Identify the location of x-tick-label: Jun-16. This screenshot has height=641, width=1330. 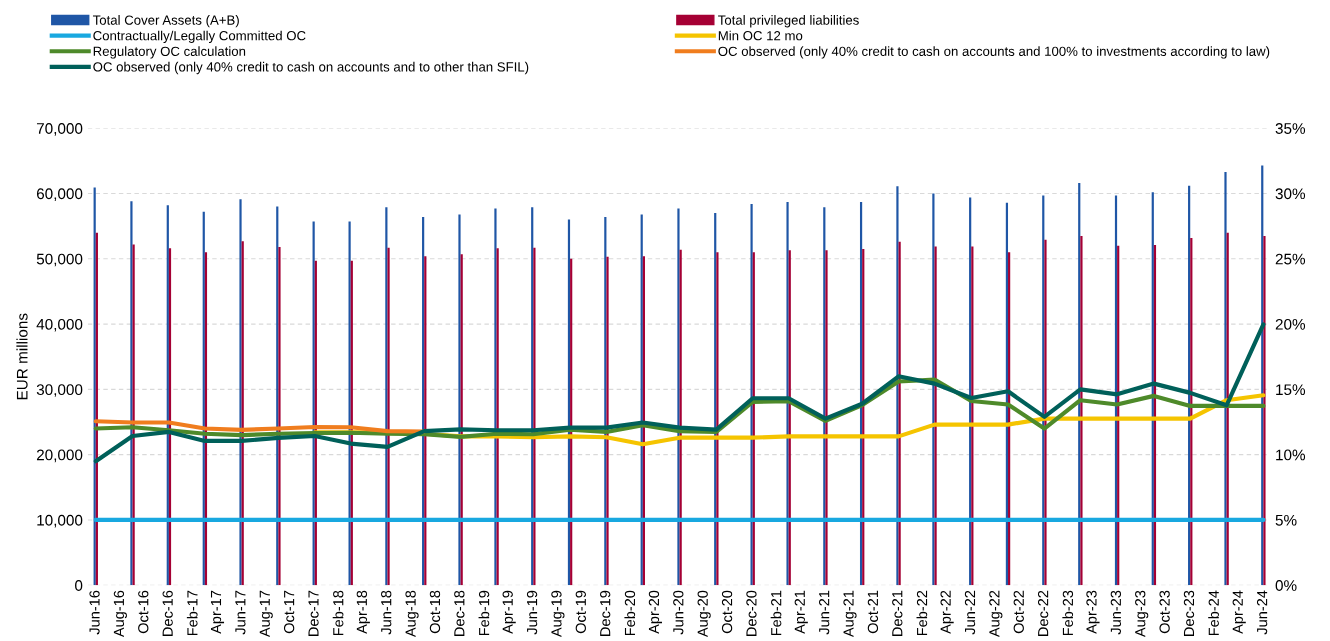
(94, 612).